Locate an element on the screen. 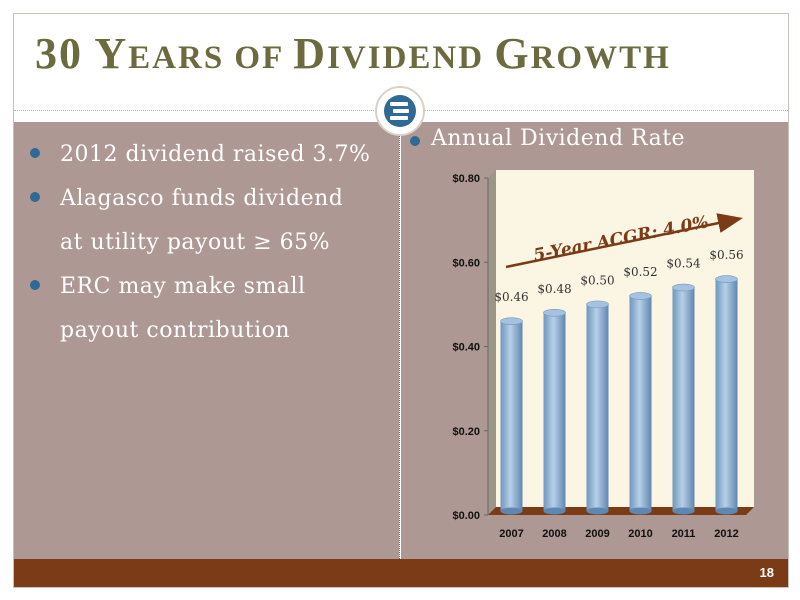  chart-heading: Annual Dividend Rate is located at coordinates (548, 138).